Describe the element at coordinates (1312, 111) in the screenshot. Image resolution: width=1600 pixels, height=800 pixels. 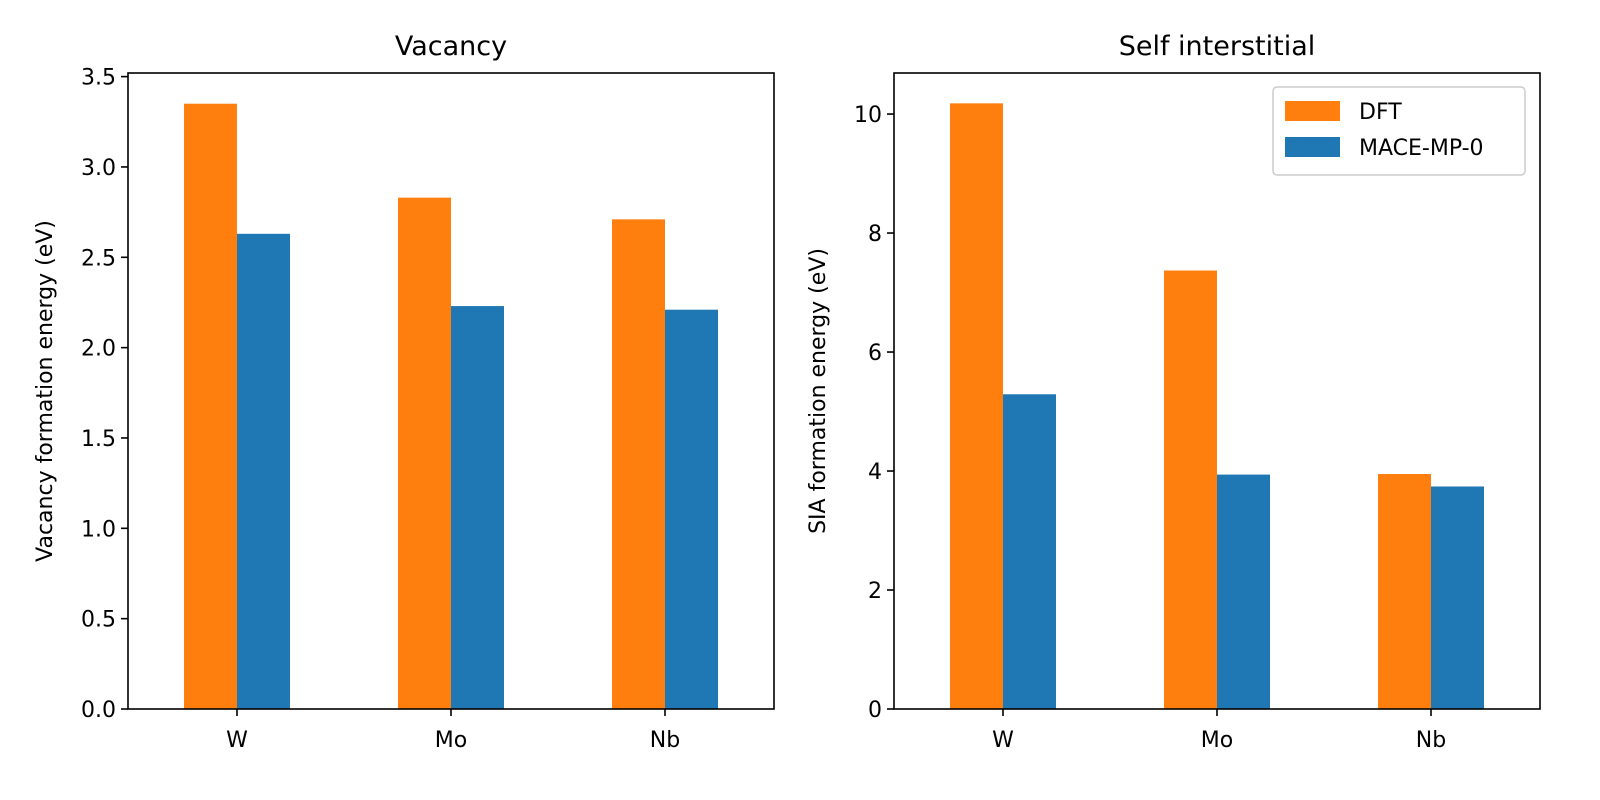
I see `legend-swatch-dft` at that location.